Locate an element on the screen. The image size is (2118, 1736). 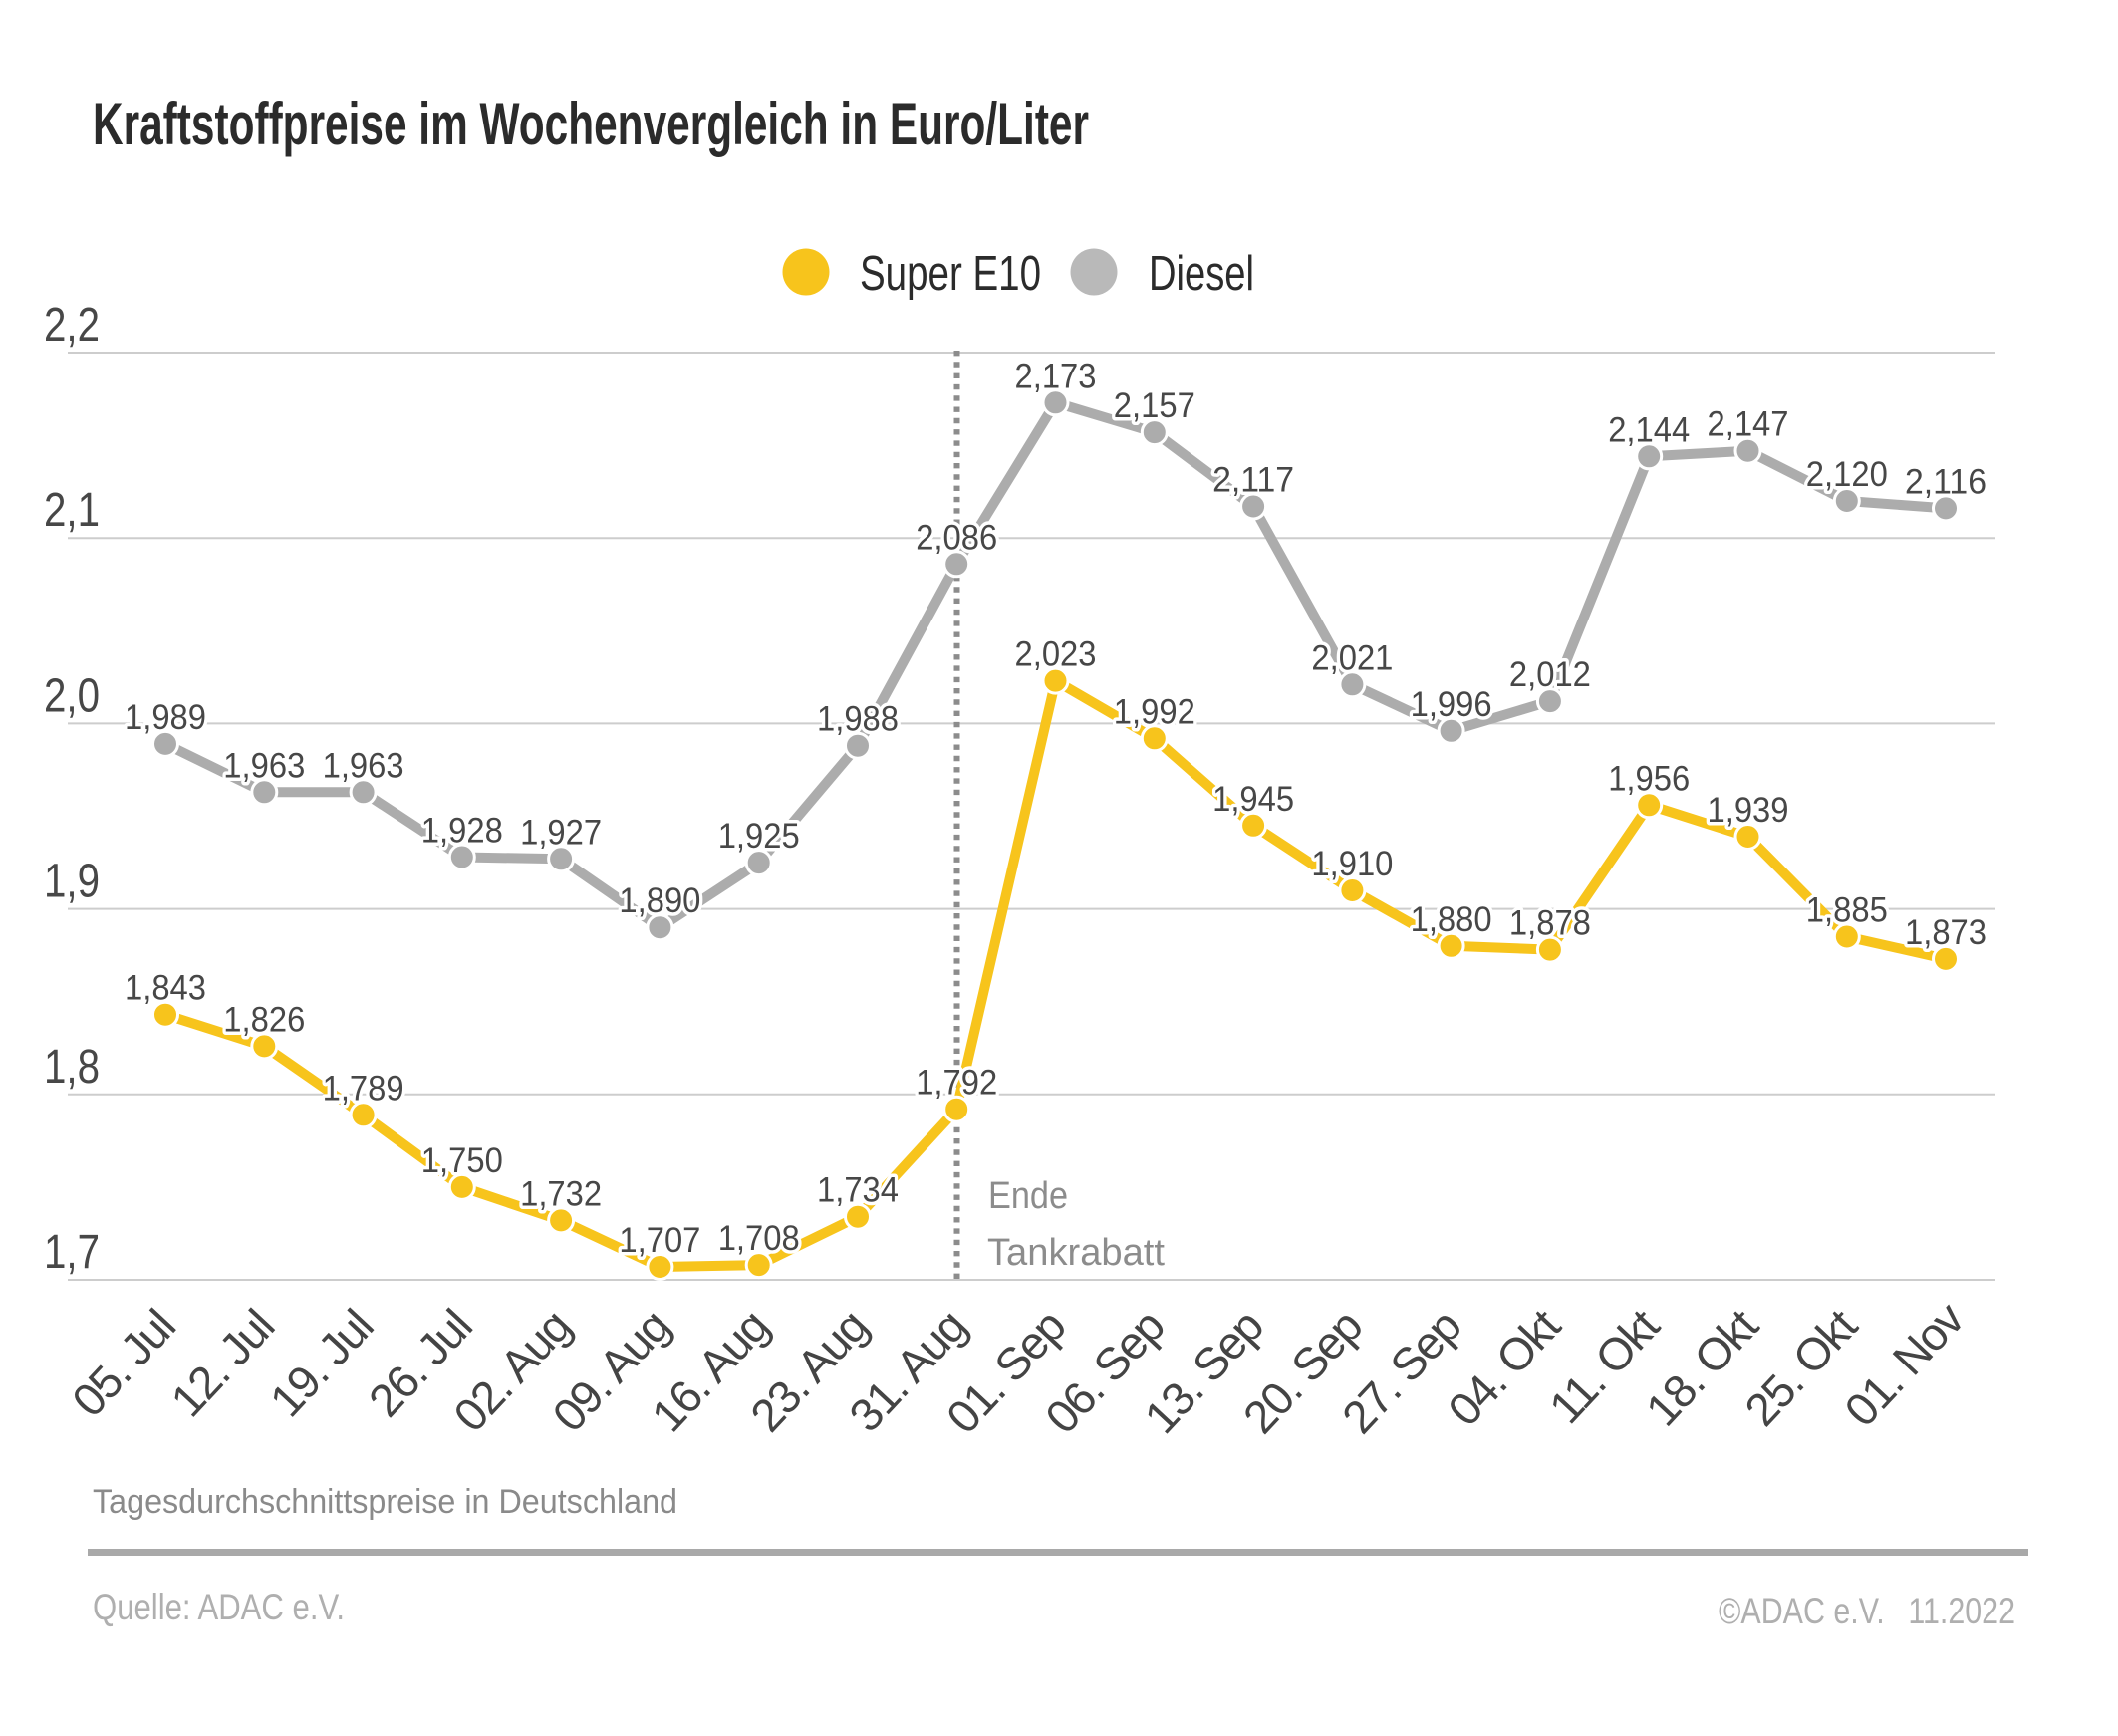
svg-text: 1,927 is located at coordinates (561, 832).